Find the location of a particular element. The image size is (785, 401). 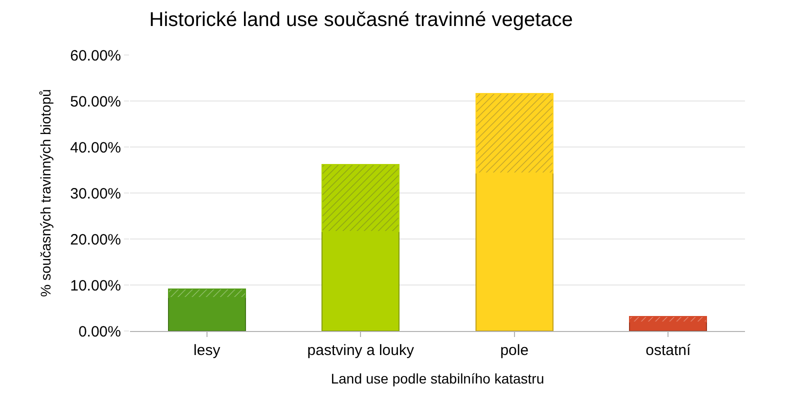

y-tick-label: 20.00% is located at coordinates (95, 239).